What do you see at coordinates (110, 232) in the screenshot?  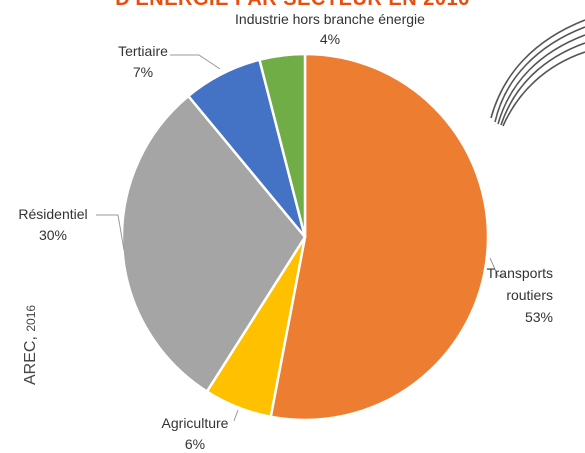 I see `leader-line-residentiel` at bounding box center [110, 232].